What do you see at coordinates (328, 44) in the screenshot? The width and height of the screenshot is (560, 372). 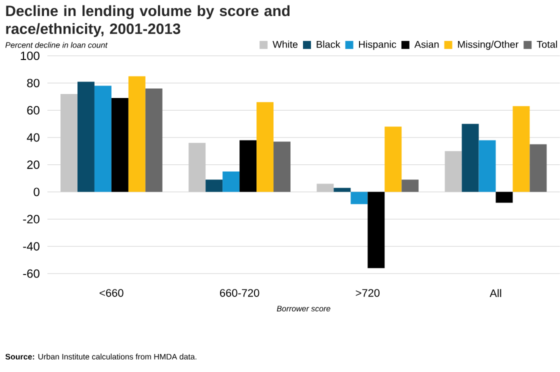 I see `legend-label: Black` at bounding box center [328, 44].